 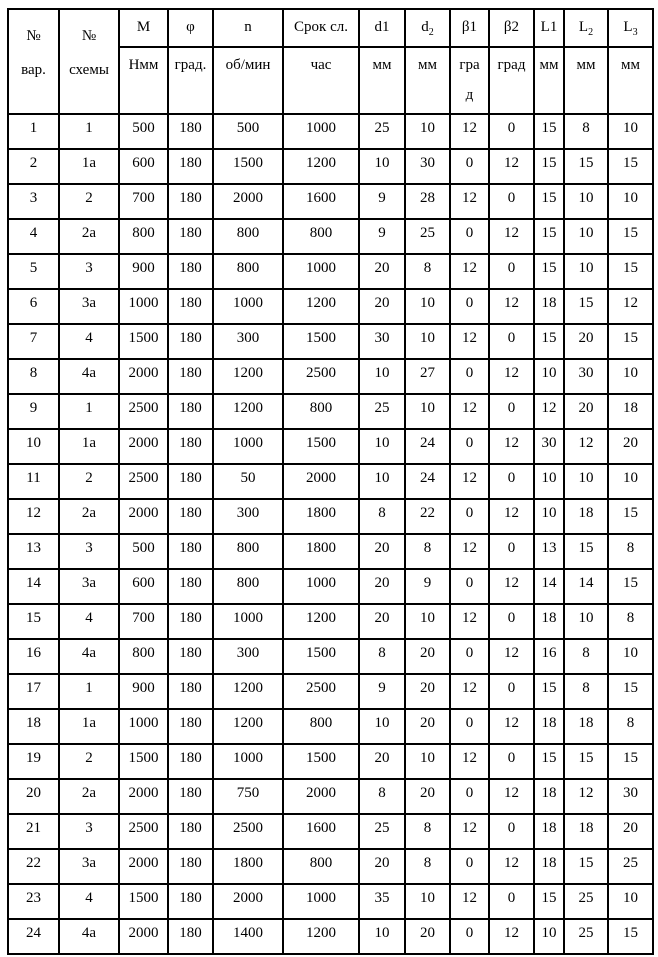 What do you see at coordinates (248, 481) in the screenshot?
I see `table-cell: 50` at bounding box center [248, 481].